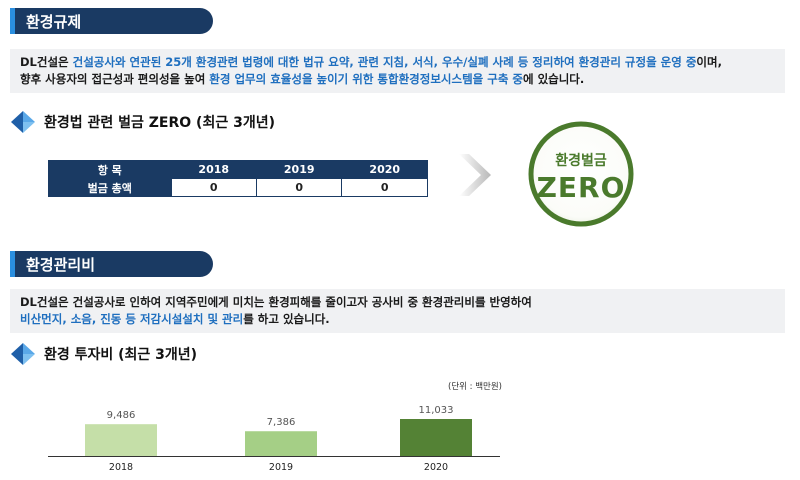 Image resolution: width=800 pixels, height=480 pixels. Describe the element at coordinates (115, 79) in the screenshot. I see `text-plain: 향후 사용자의 접근성과 편의성을 높여` at that location.